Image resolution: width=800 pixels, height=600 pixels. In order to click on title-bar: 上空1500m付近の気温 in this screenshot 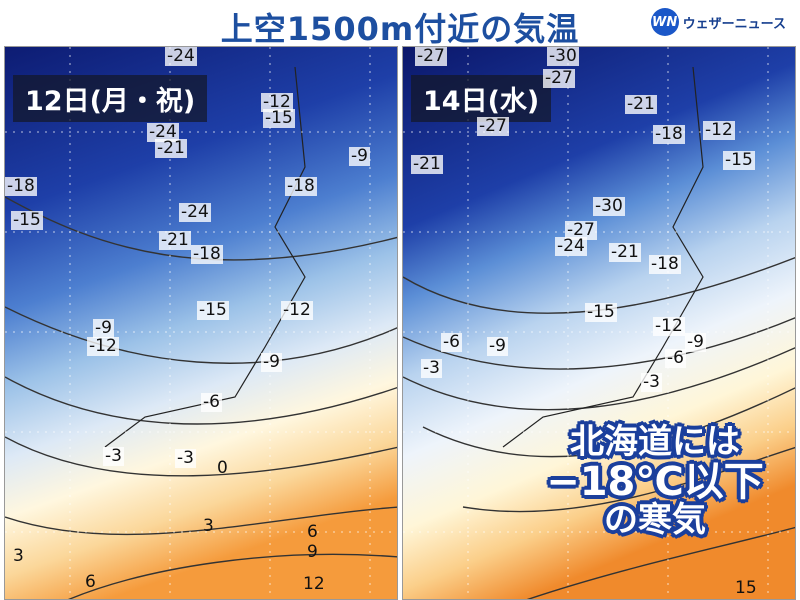, I will do `click(400, 24)`.